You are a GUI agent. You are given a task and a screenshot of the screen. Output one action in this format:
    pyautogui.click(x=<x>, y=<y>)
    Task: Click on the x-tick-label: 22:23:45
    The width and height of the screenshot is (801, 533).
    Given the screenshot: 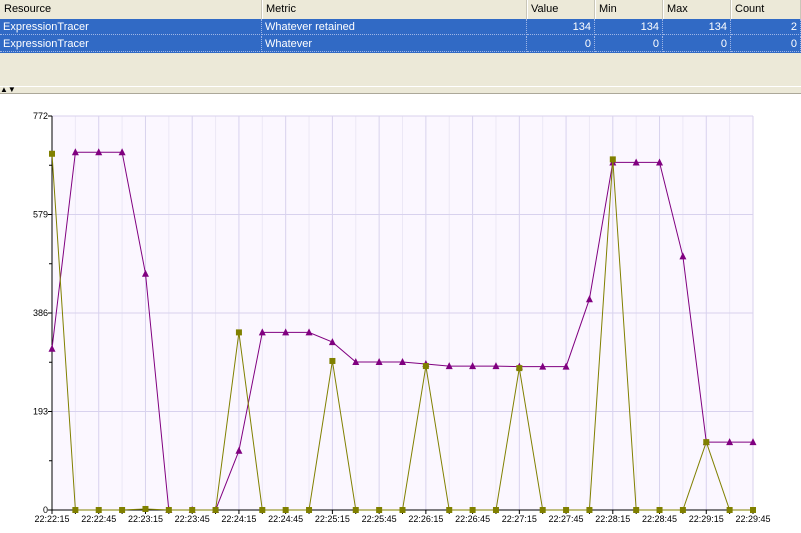 What is the action you would take?
    pyautogui.click(x=192, y=519)
    